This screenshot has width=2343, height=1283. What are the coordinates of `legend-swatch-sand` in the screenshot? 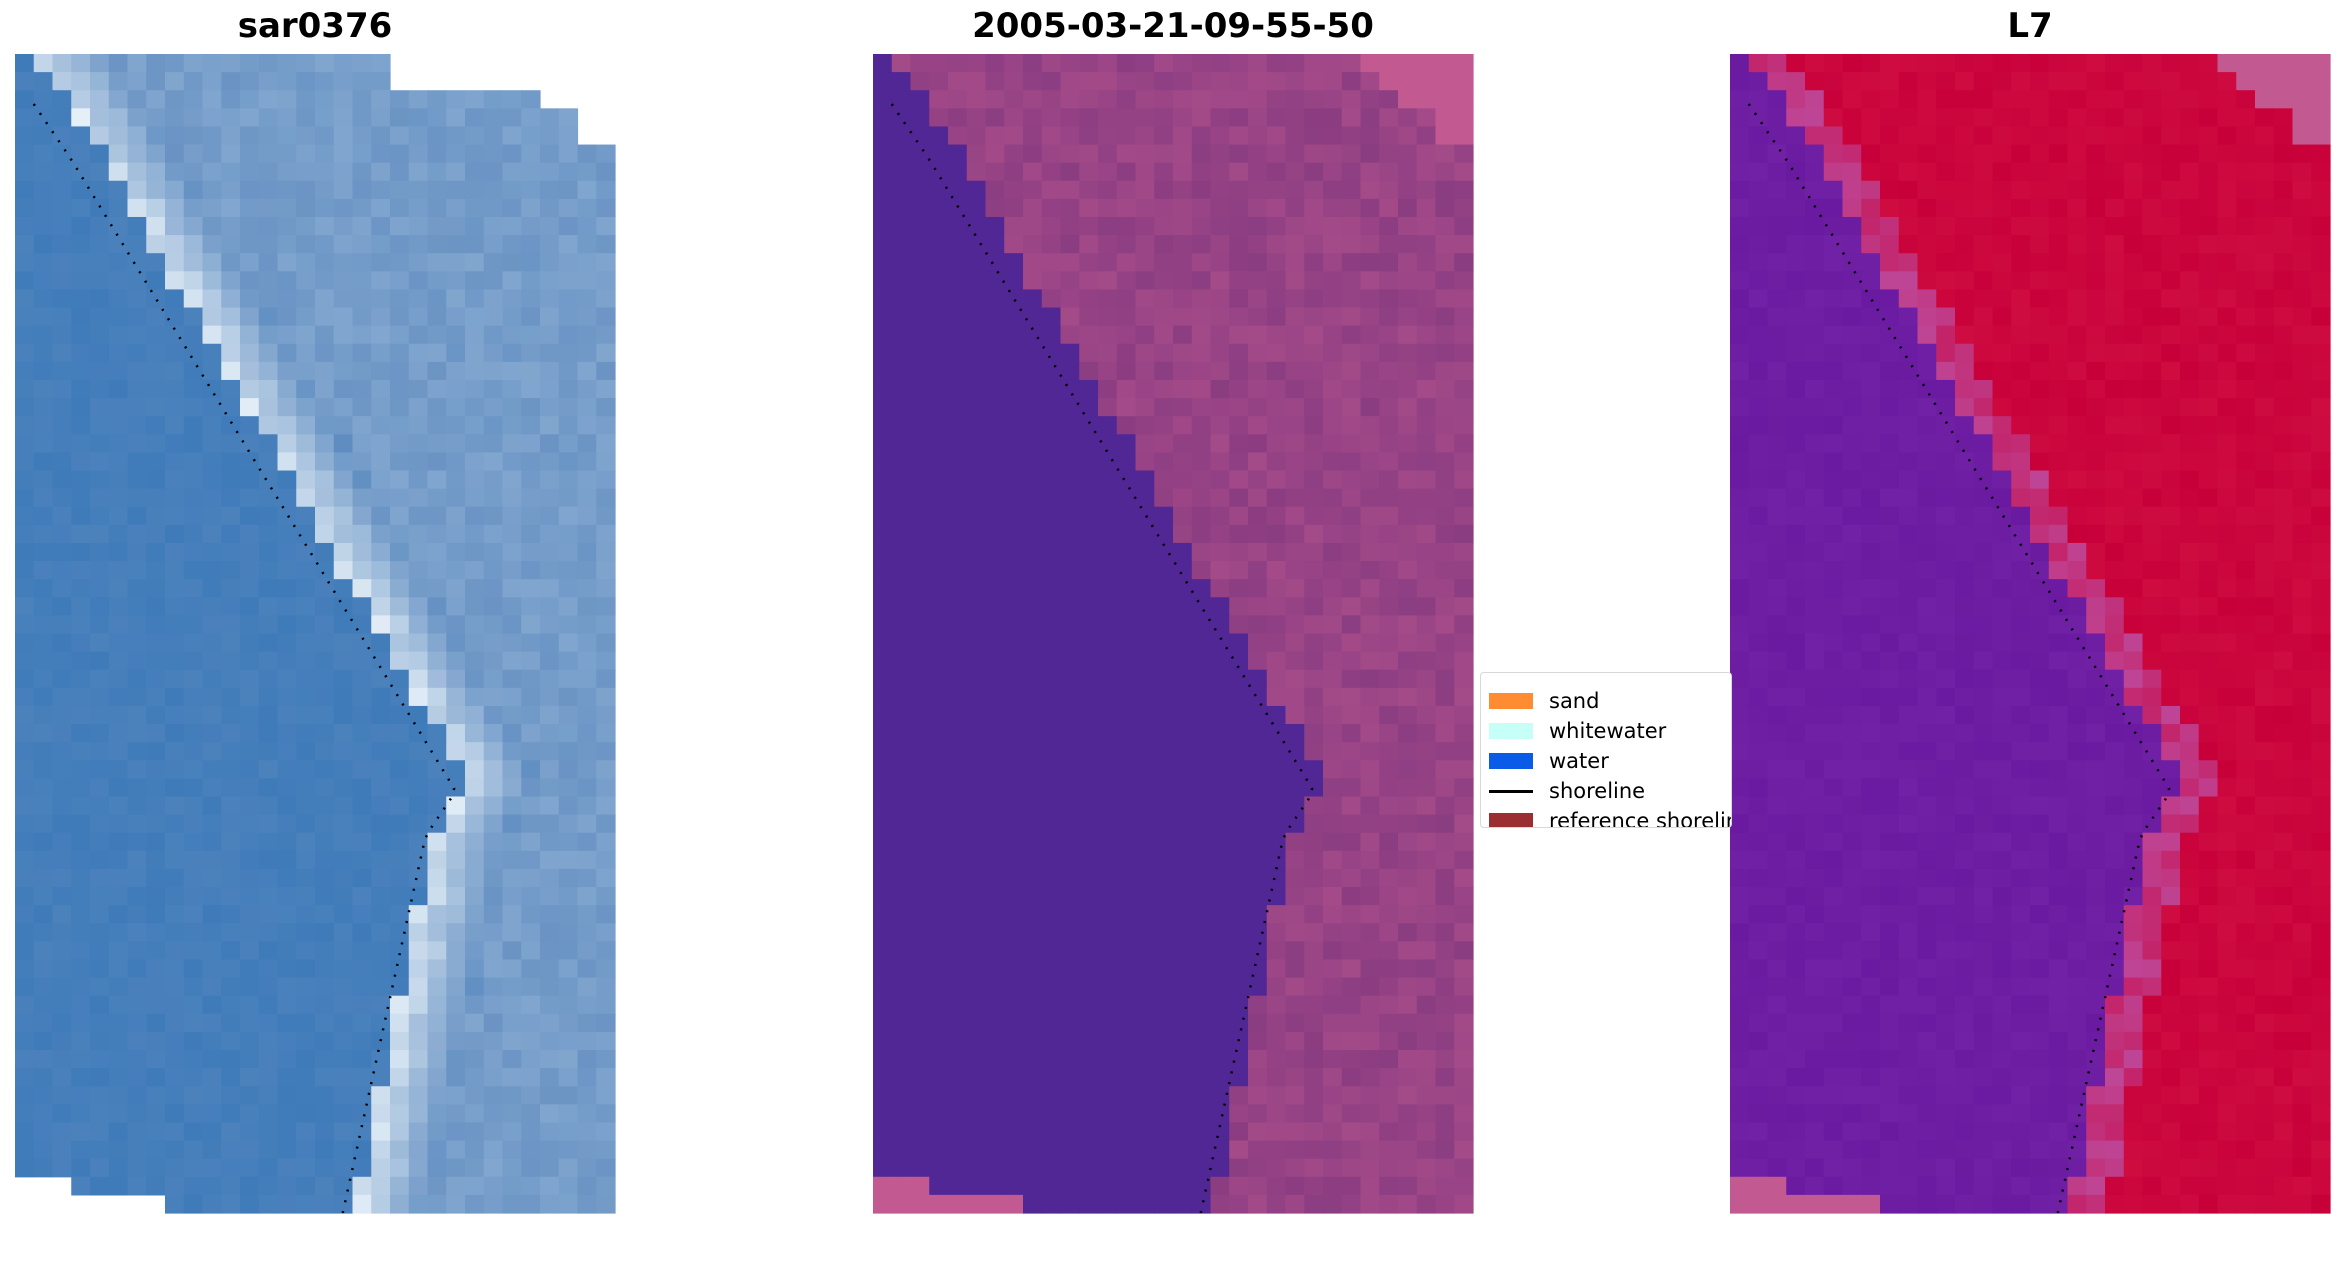 It's located at (1511, 701).